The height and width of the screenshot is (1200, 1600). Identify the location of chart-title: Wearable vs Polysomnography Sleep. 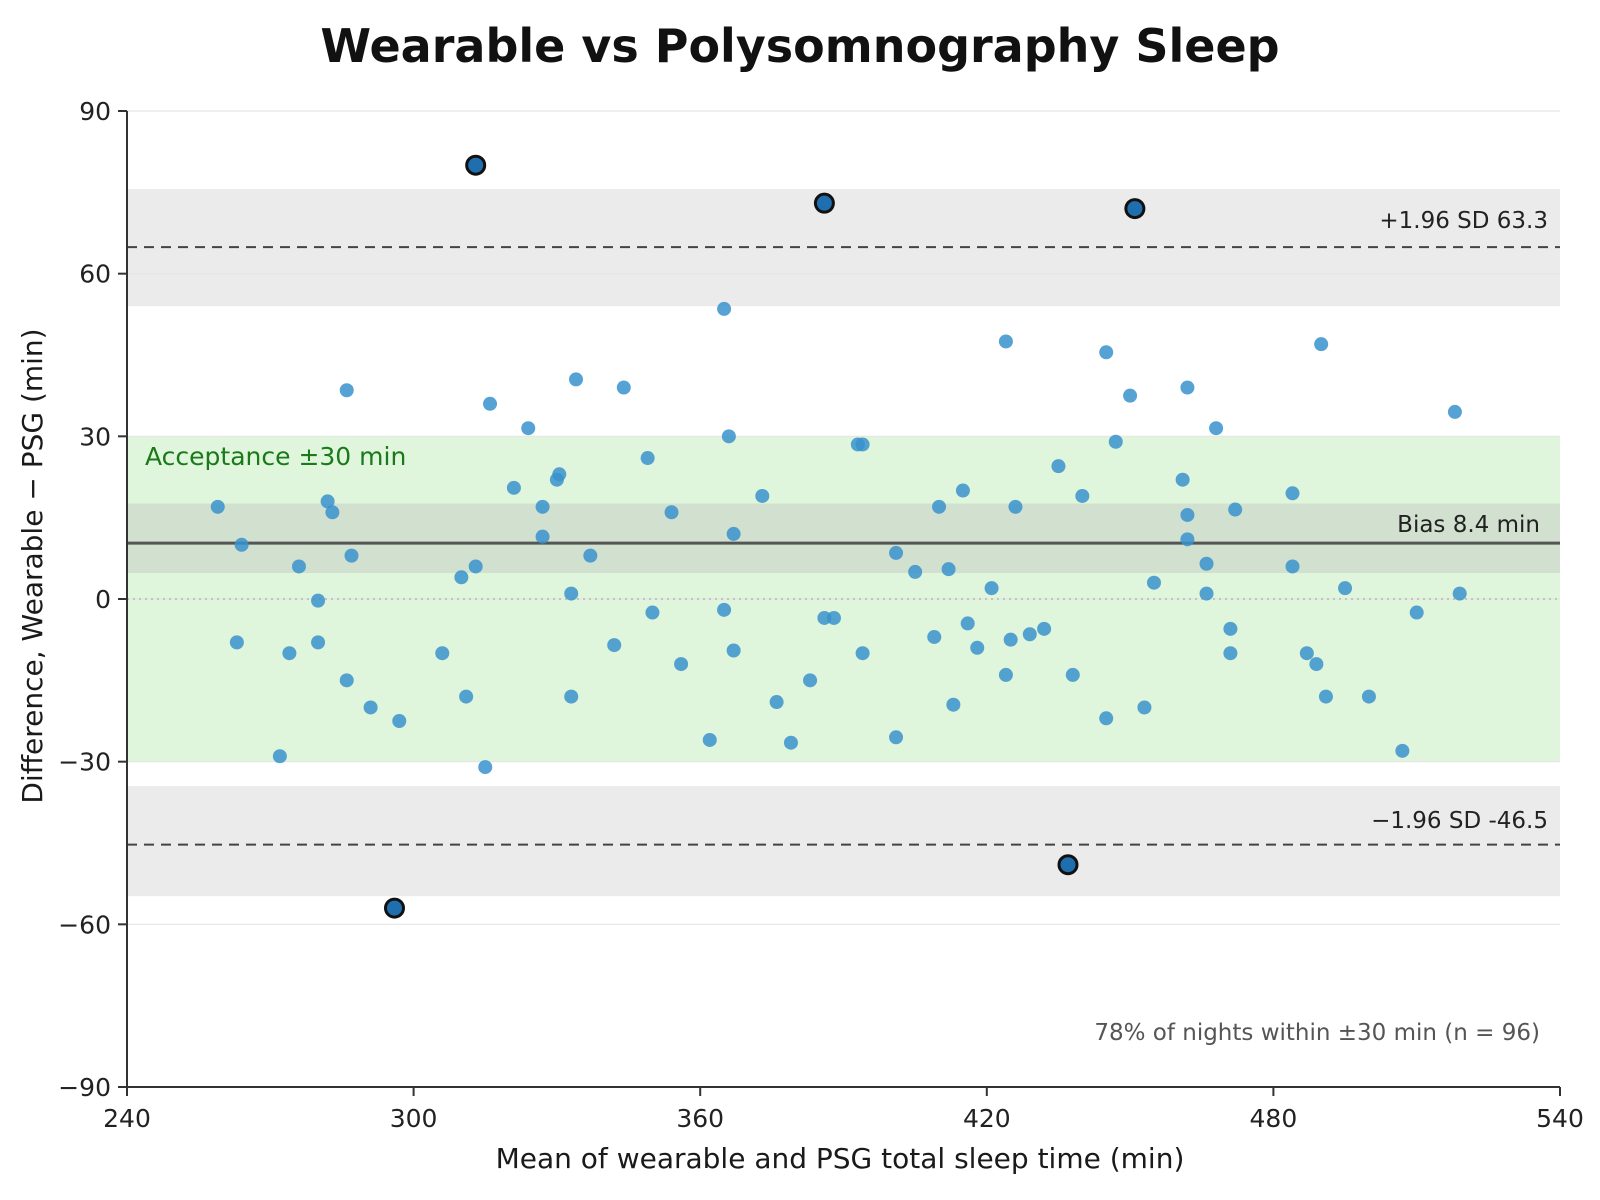
(799, 46).